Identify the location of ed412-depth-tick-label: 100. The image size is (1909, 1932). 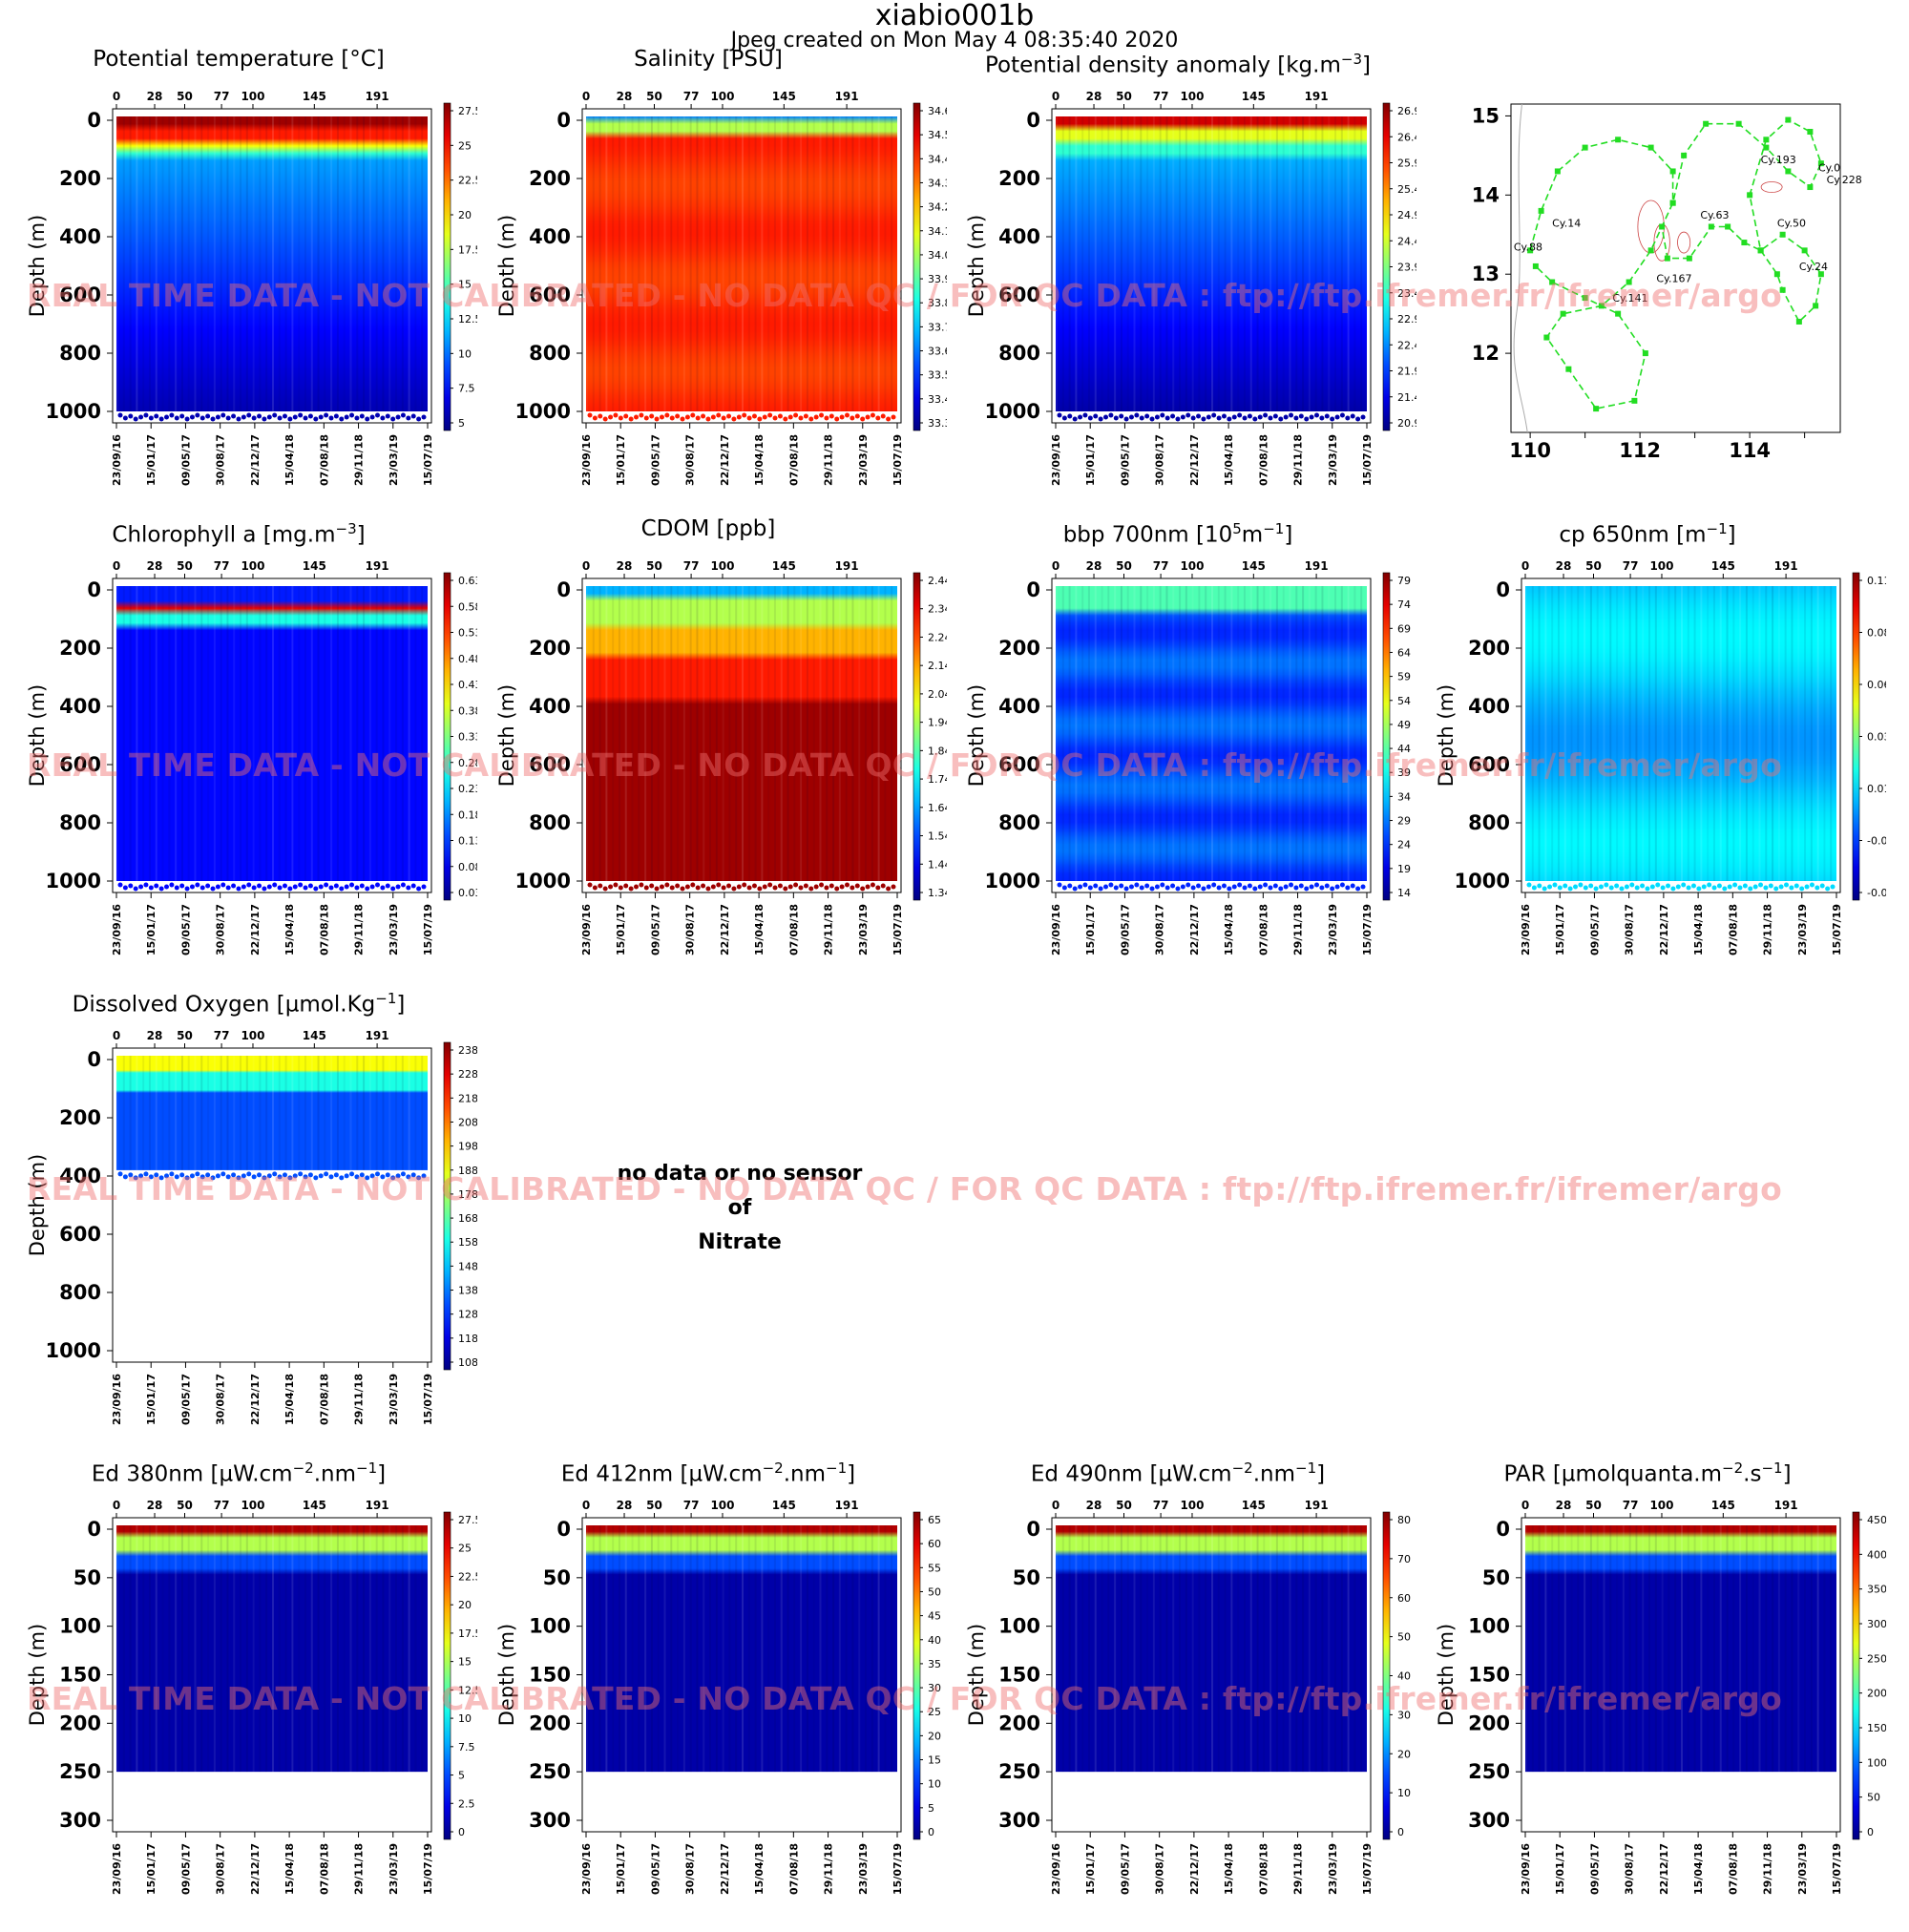
(550, 1626).